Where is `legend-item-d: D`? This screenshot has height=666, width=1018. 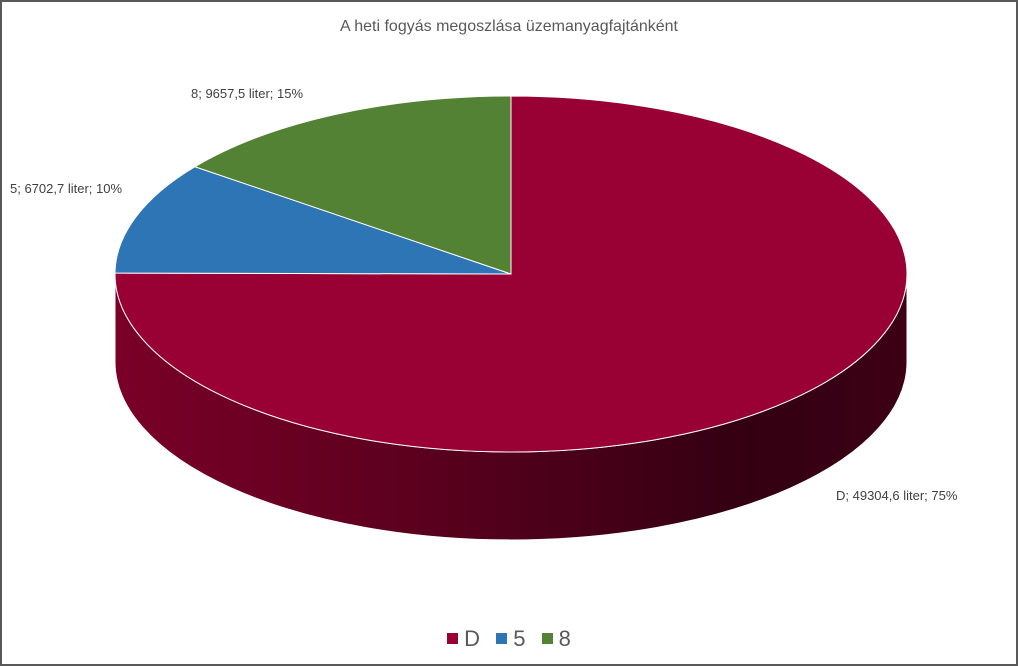
legend-item-d: D is located at coordinates (463, 639).